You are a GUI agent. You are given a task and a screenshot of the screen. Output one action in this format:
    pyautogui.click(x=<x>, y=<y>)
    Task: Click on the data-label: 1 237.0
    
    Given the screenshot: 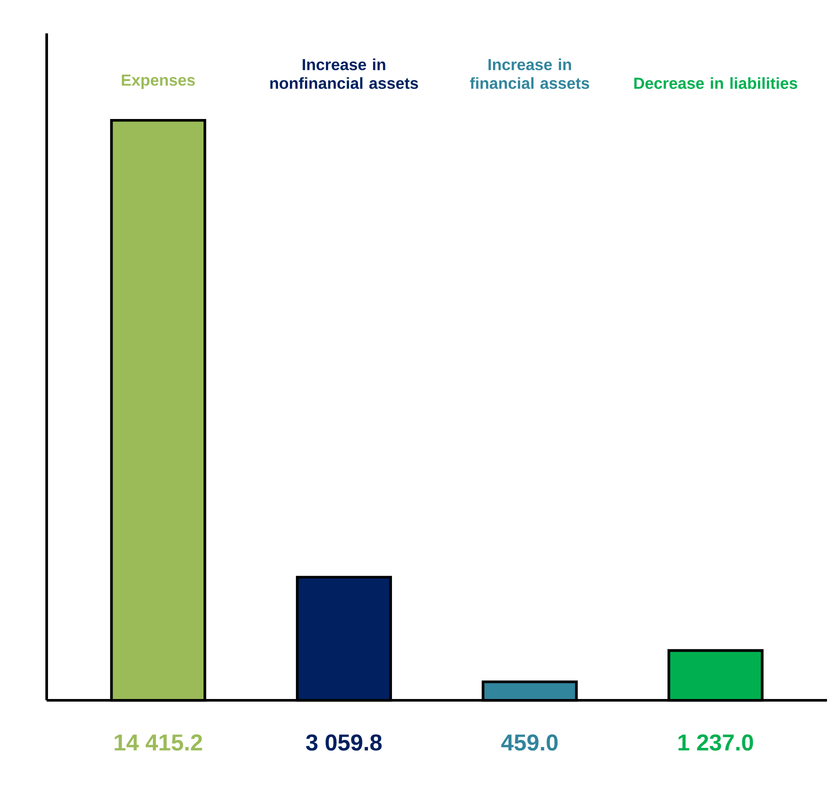 What is the action you would take?
    pyautogui.click(x=716, y=742)
    